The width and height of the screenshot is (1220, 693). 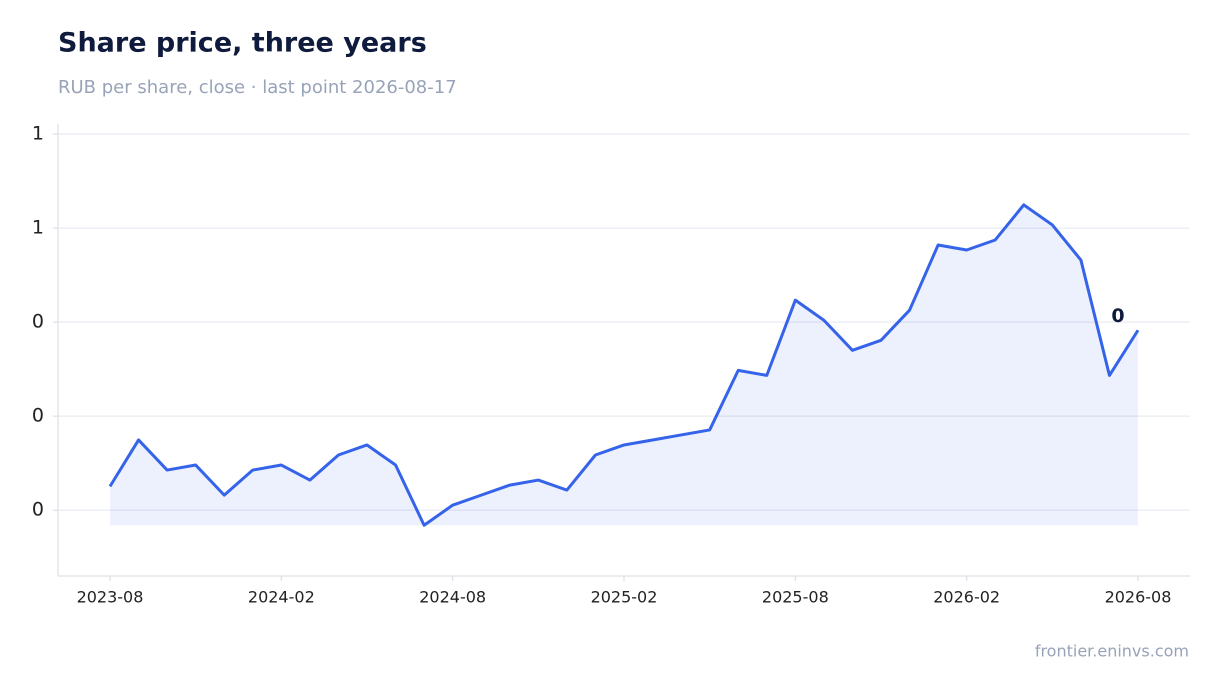 I want to click on x-tick-label: 2026-08, so click(x=1138, y=597).